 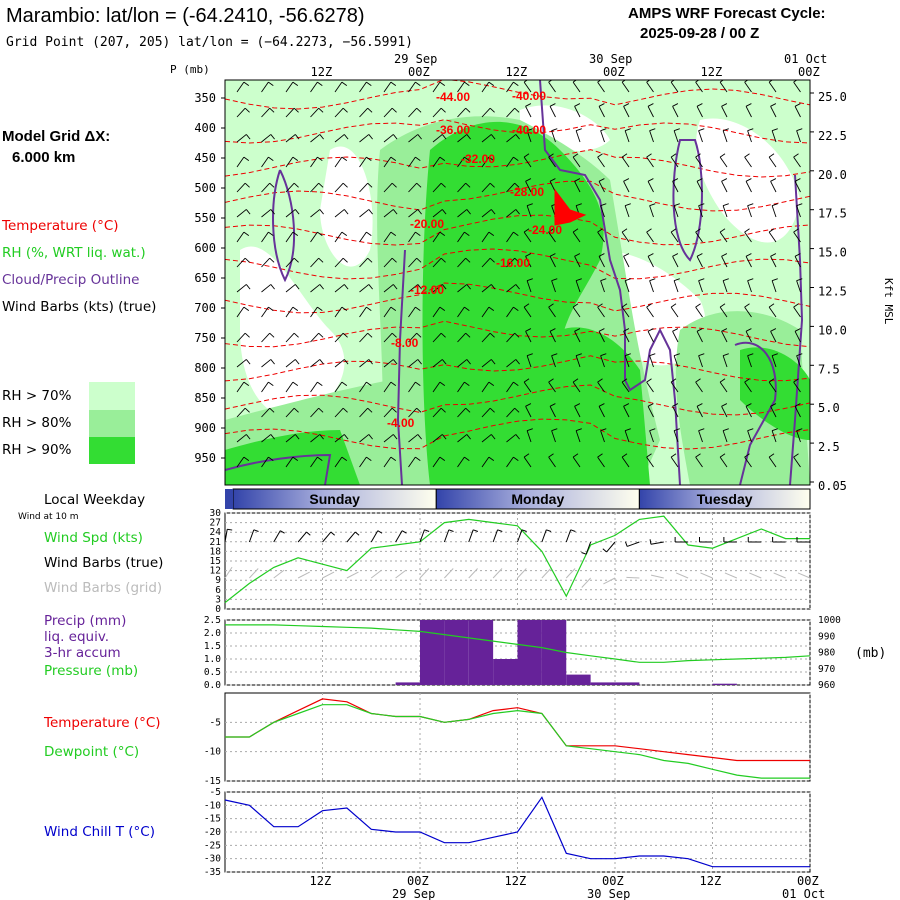 I want to click on pressure-tick-label: 960, so click(x=826, y=685).